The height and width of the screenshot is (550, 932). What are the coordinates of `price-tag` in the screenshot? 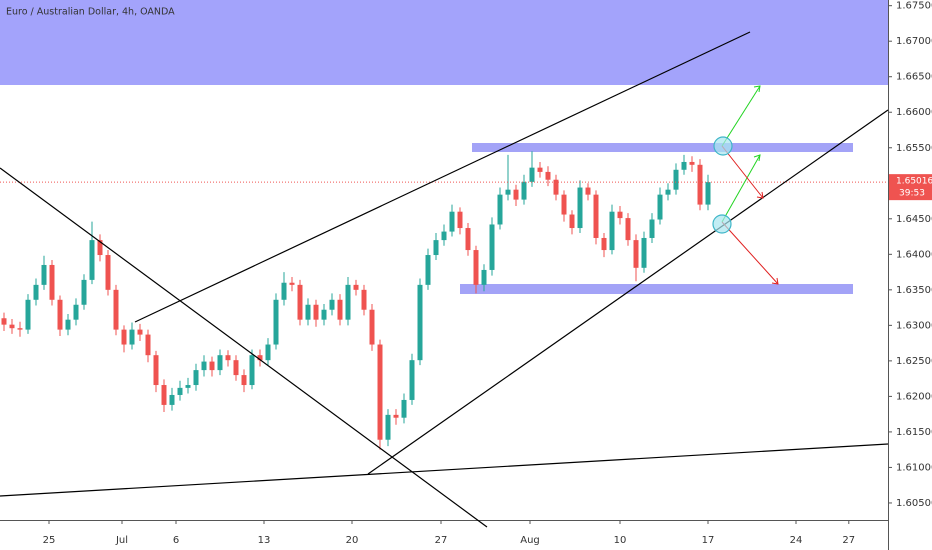 It's located at (910, 187).